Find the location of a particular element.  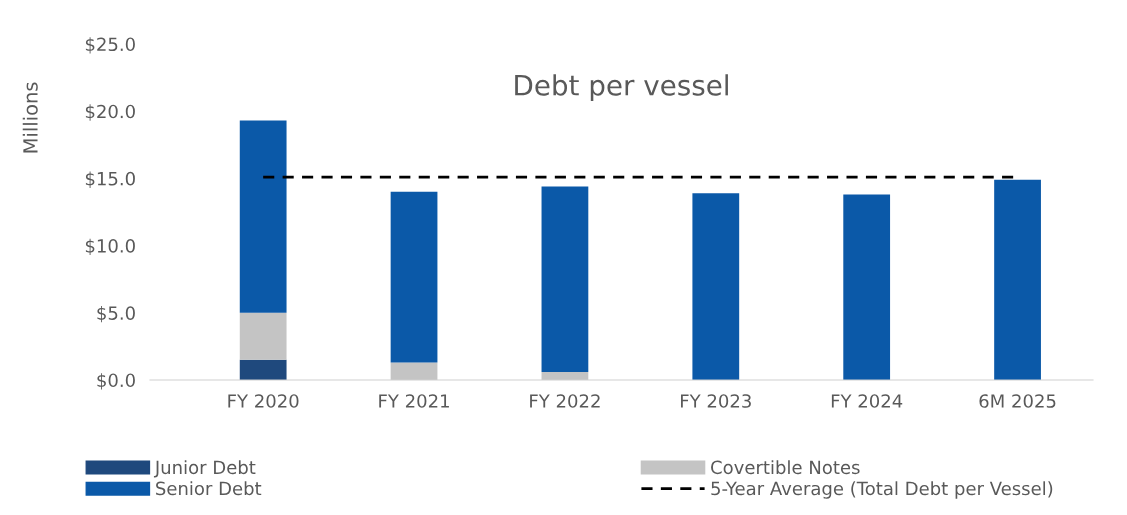

legend-label: Senior Debt is located at coordinates (209, 488).